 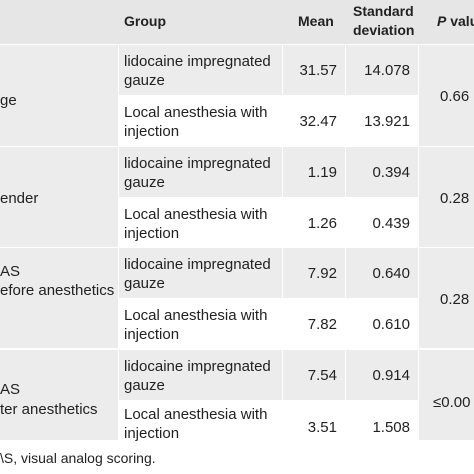 I want to click on mean-value: 7.54, so click(x=322, y=375).